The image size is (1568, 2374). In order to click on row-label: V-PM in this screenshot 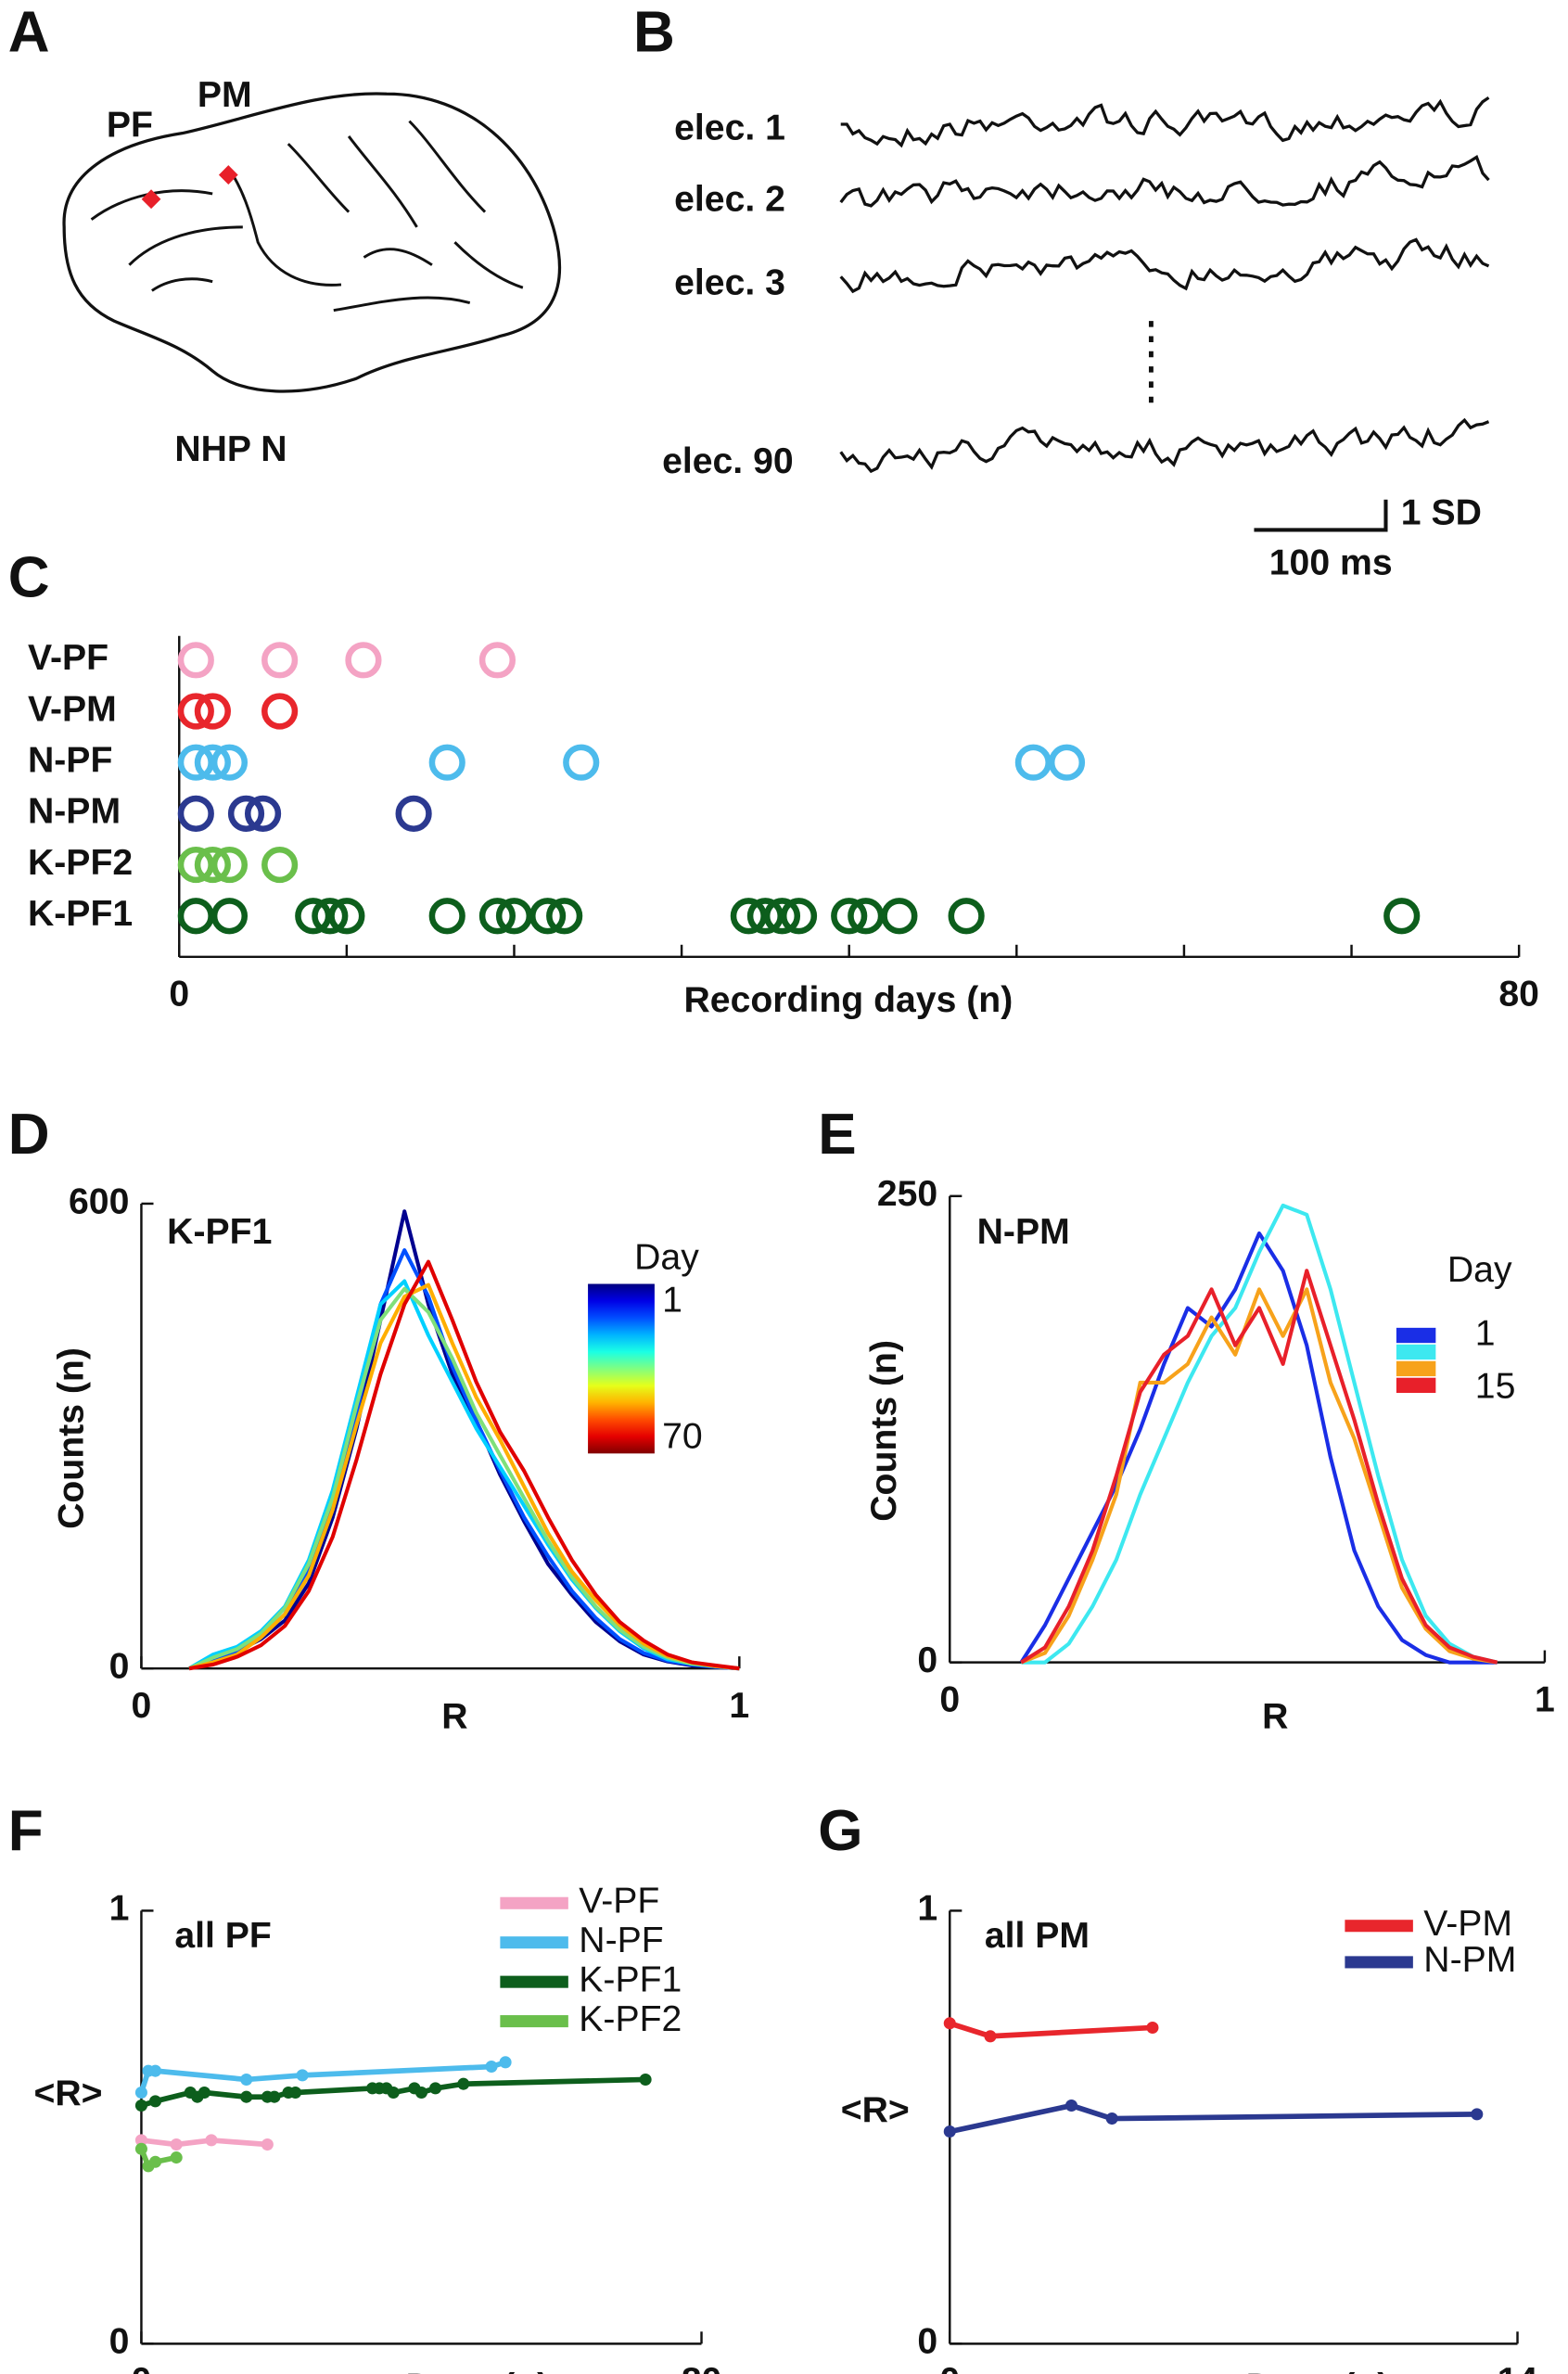, I will do `click(72, 709)`.